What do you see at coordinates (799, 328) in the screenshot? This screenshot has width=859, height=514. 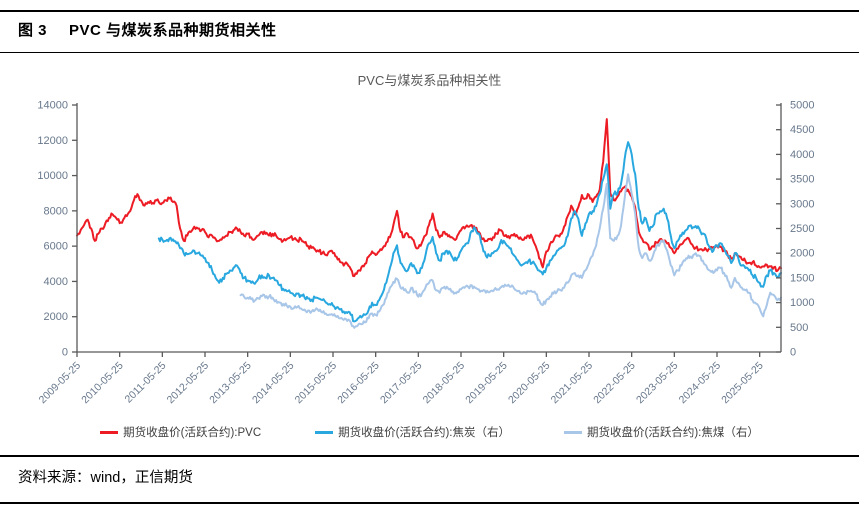 I see `svg-text: 500` at bounding box center [799, 328].